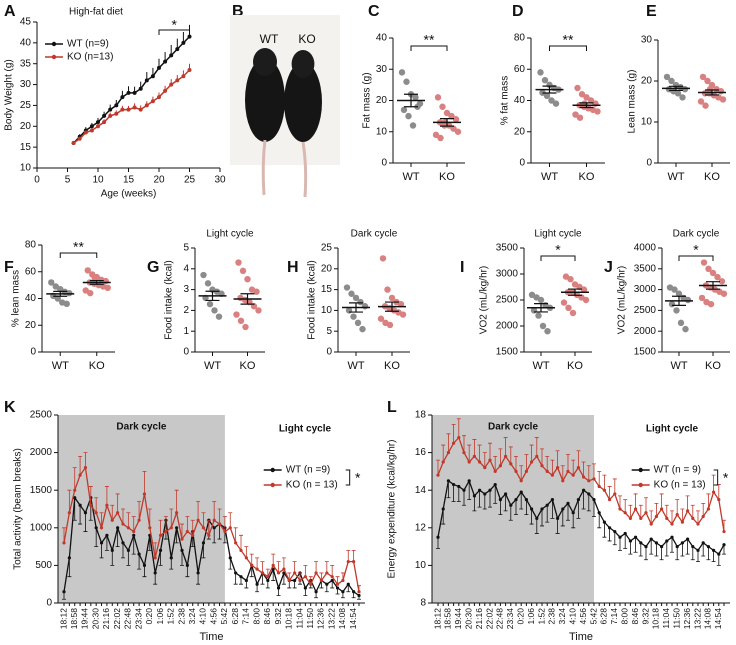  I want to click on mouse-head, so click(265, 62).